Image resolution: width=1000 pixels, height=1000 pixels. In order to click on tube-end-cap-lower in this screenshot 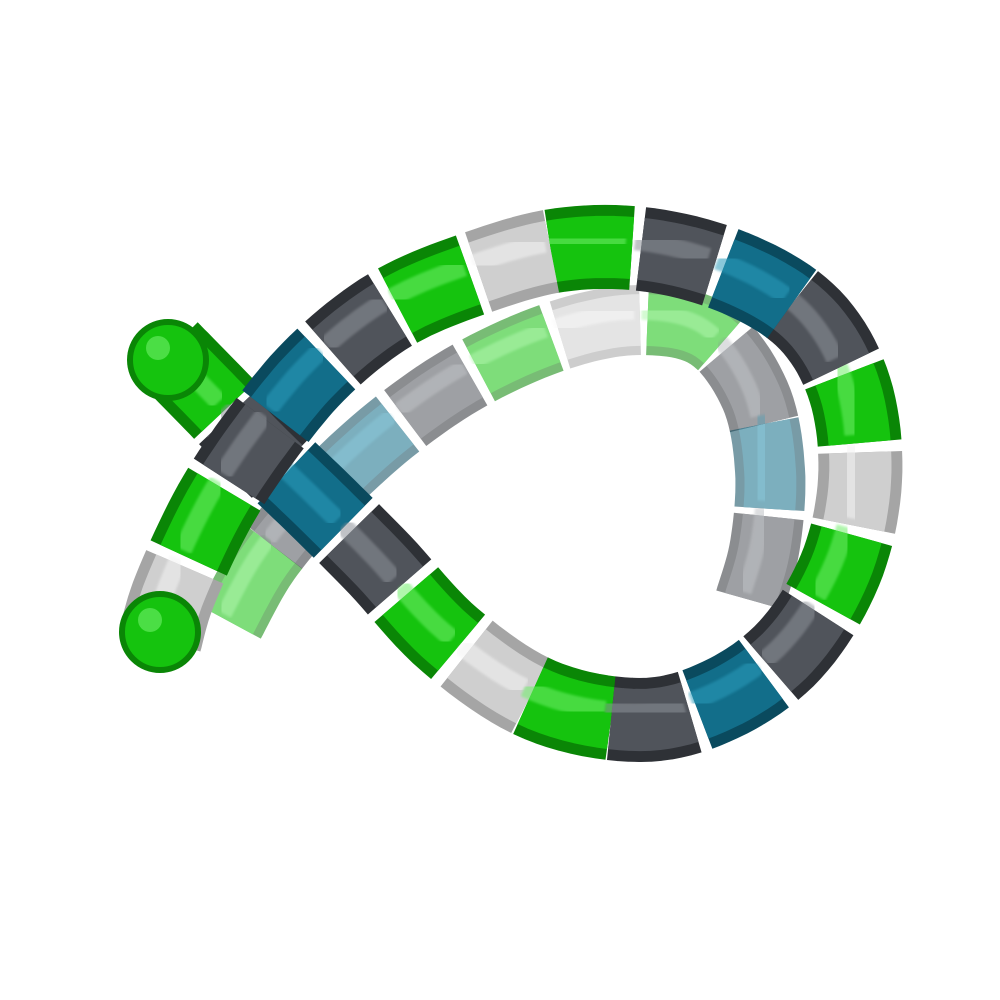, I will do `click(160, 632)`.